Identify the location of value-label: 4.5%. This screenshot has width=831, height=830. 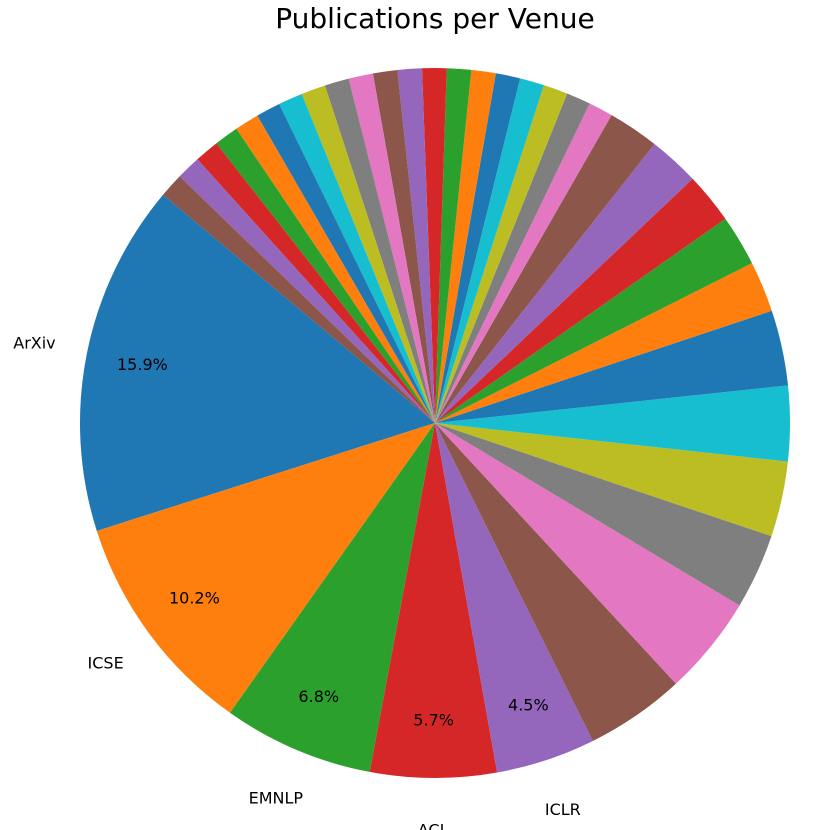
(528, 705).